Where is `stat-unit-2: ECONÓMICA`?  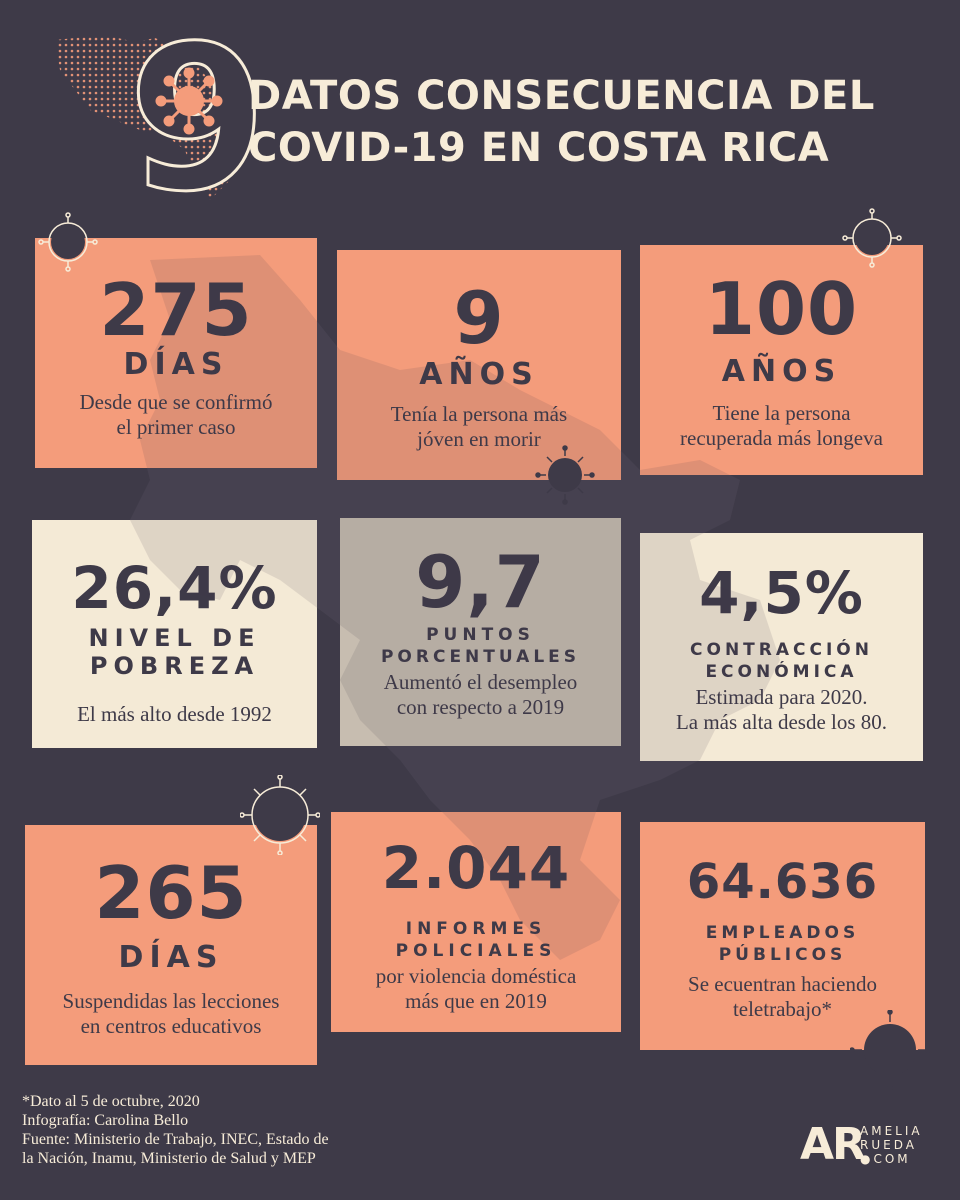
stat-unit-2: ECONÓMICA is located at coordinates (781, 672).